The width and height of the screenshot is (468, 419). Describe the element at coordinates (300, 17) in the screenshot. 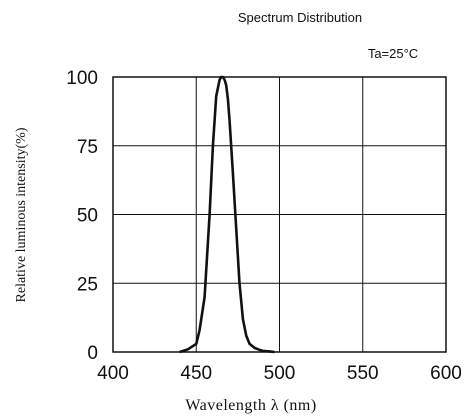

I see `chart-title: Spectrum Distribution` at that location.